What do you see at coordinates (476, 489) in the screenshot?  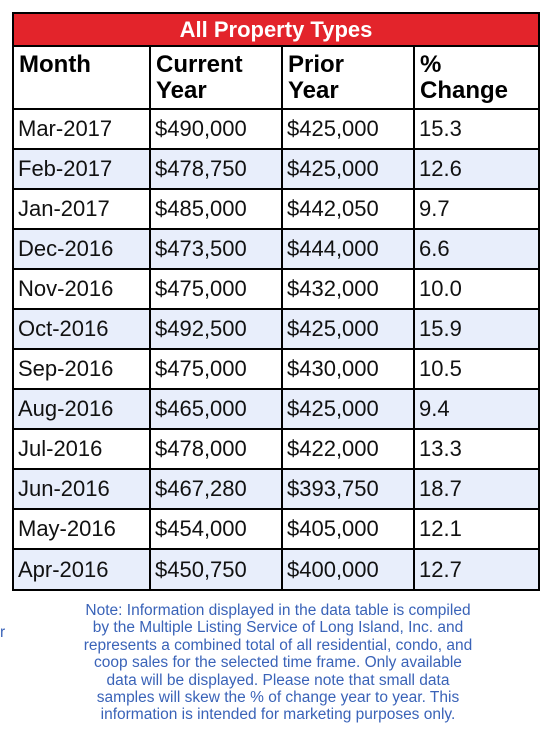 I see `cell-change: 18.7` at bounding box center [476, 489].